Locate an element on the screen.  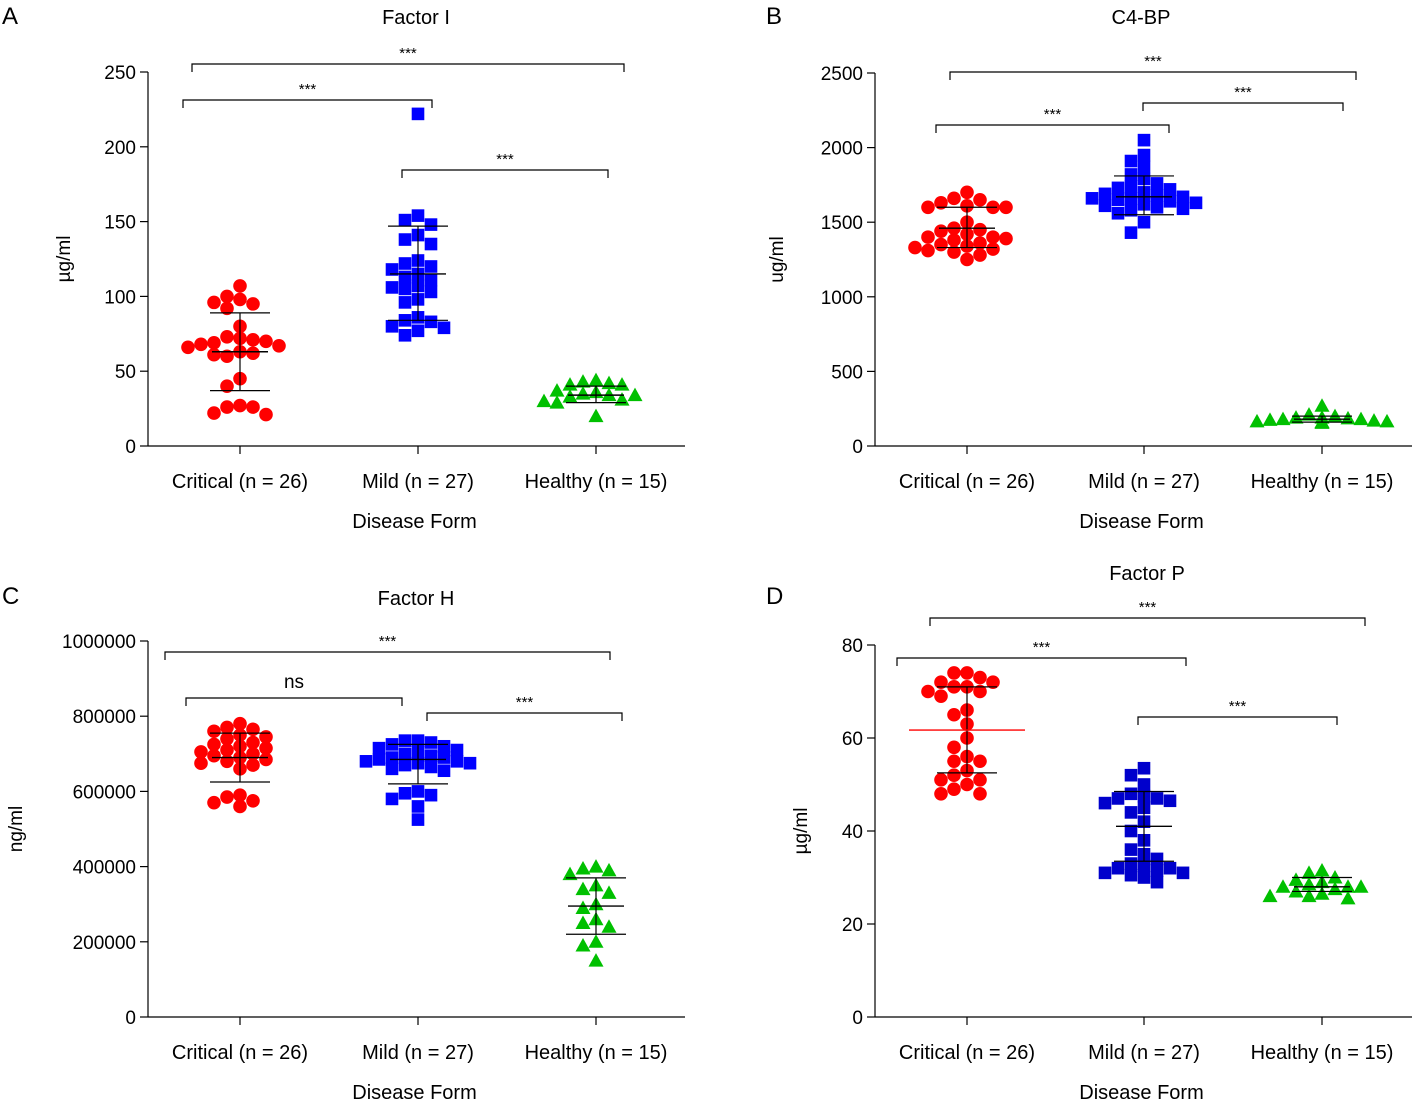
x-tick-label: Mild (n = 27) is located at coordinates (1144, 1053).